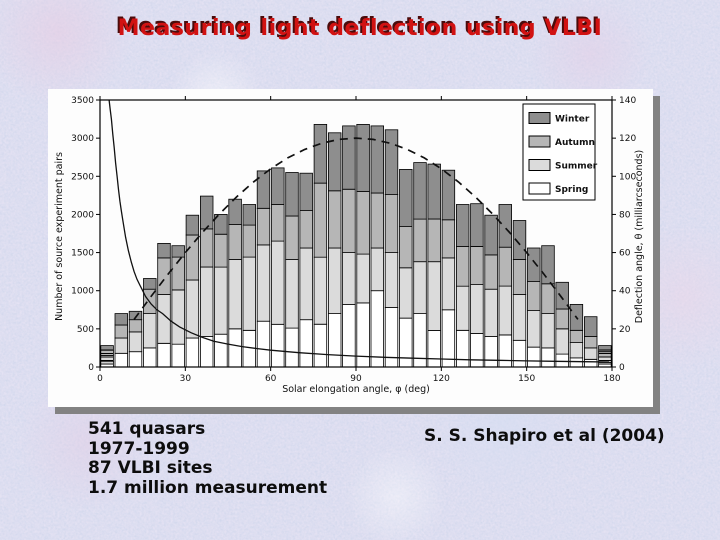  What do you see at coordinates (572, 120) in the screenshot?
I see `legend-label-winter: Winter` at bounding box center [572, 120].